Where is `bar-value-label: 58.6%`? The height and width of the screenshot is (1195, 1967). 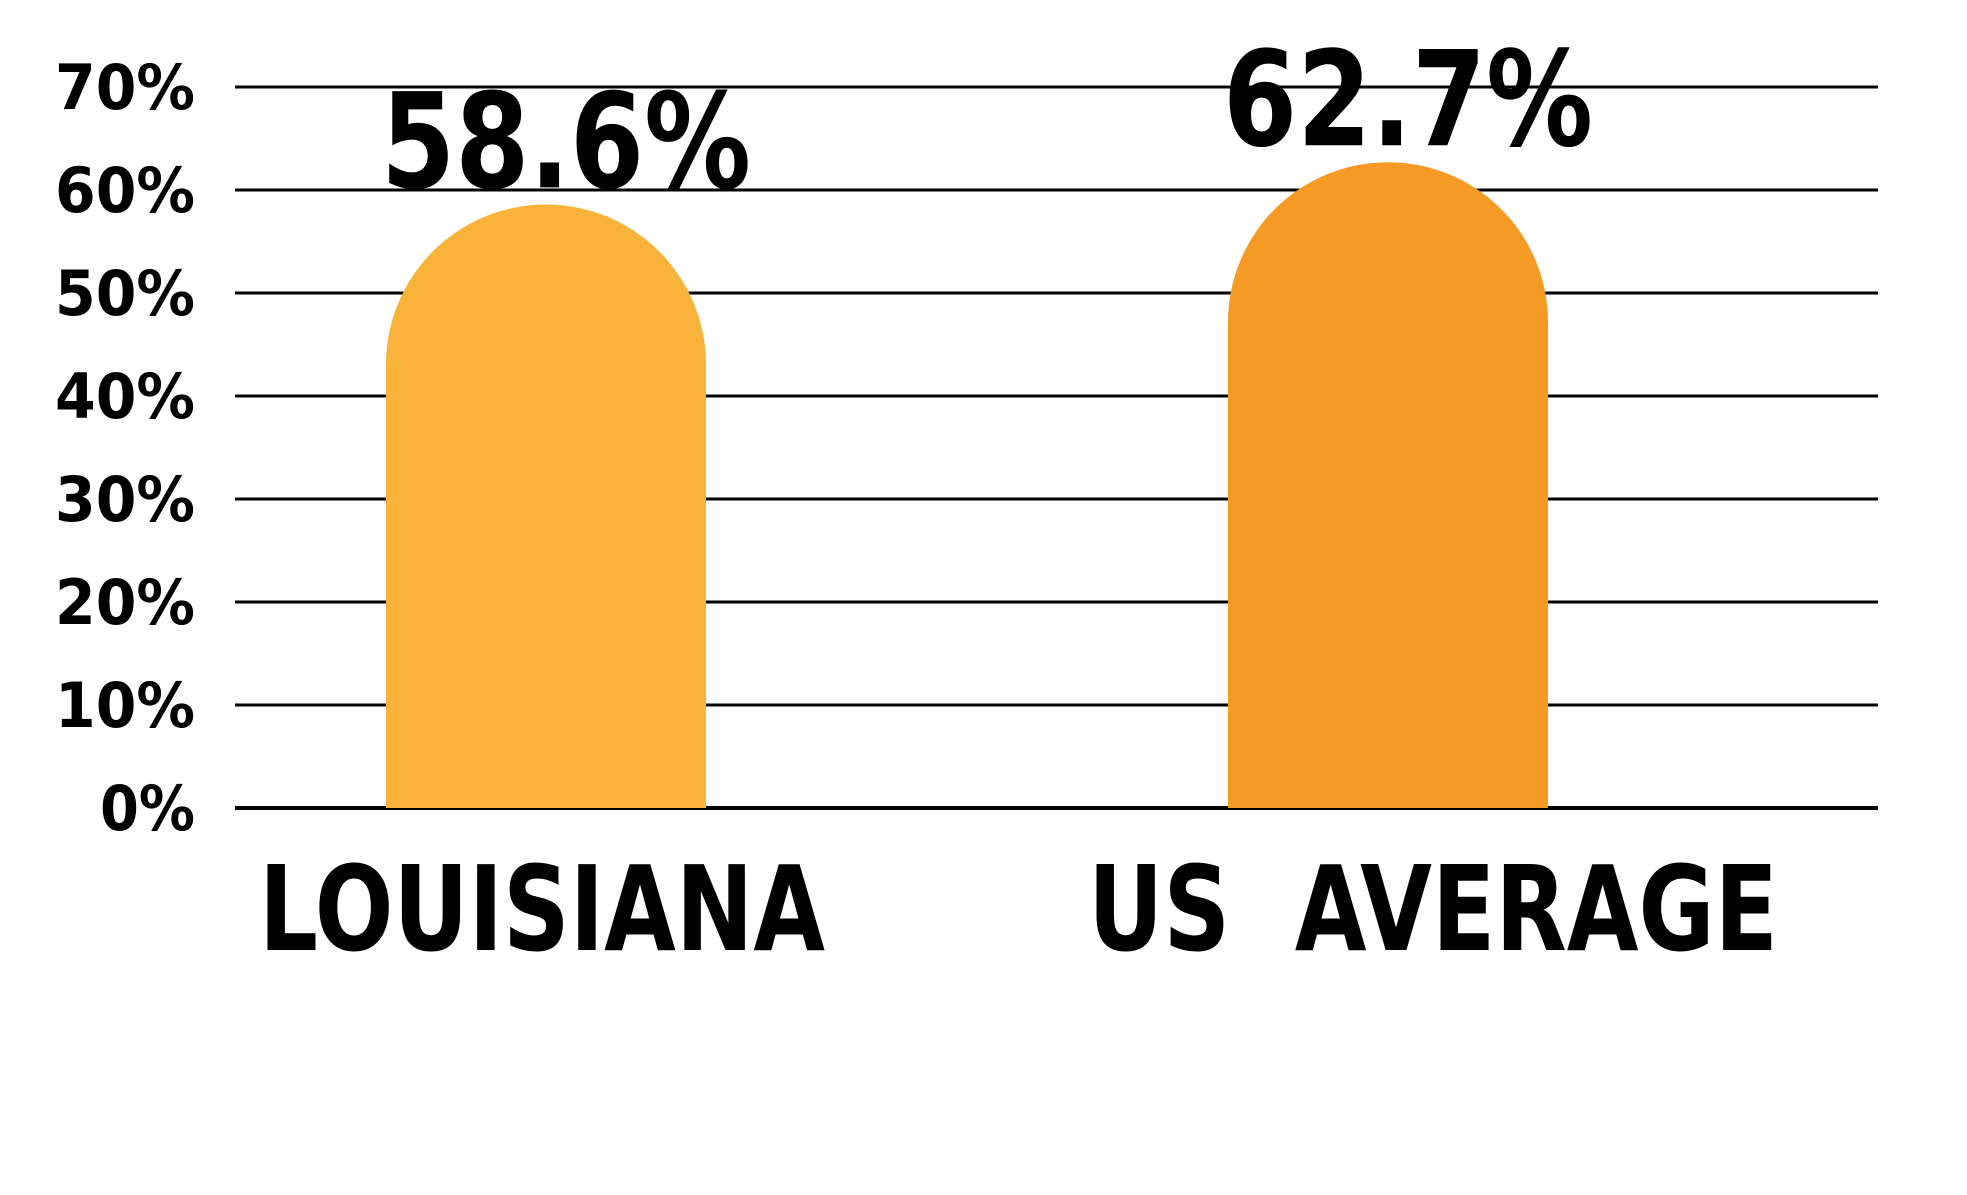
bar-value-label: 58.6% is located at coordinates (566, 142).